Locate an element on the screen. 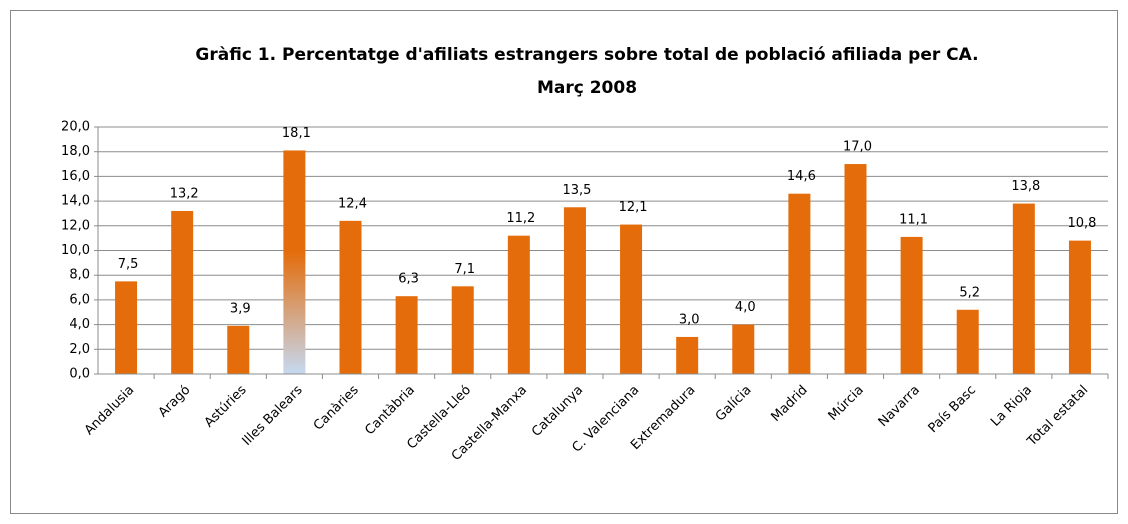 The height and width of the screenshot is (524, 1128). data-label: 17,0 is located at coordinates (857, 147).